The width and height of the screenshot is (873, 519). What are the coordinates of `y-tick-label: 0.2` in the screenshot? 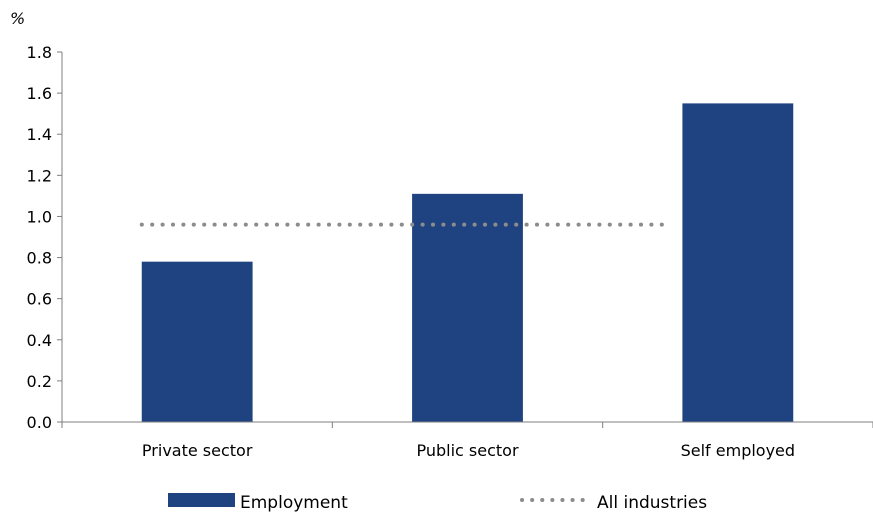 It's located at (39, 381).